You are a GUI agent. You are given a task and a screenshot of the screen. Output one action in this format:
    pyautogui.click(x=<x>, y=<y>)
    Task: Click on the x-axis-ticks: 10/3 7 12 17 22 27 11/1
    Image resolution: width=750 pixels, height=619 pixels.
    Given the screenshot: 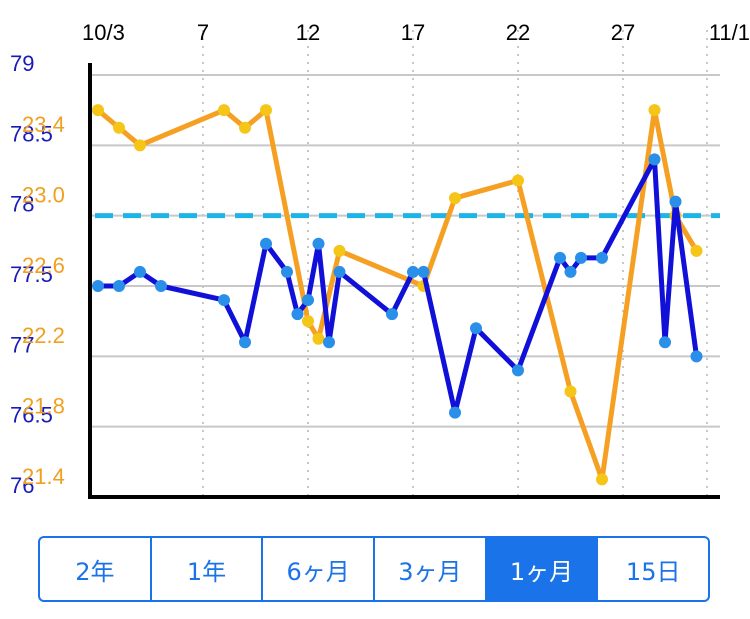 What is the action you would take?
    pyautogui.click(x=416, y=32)
    